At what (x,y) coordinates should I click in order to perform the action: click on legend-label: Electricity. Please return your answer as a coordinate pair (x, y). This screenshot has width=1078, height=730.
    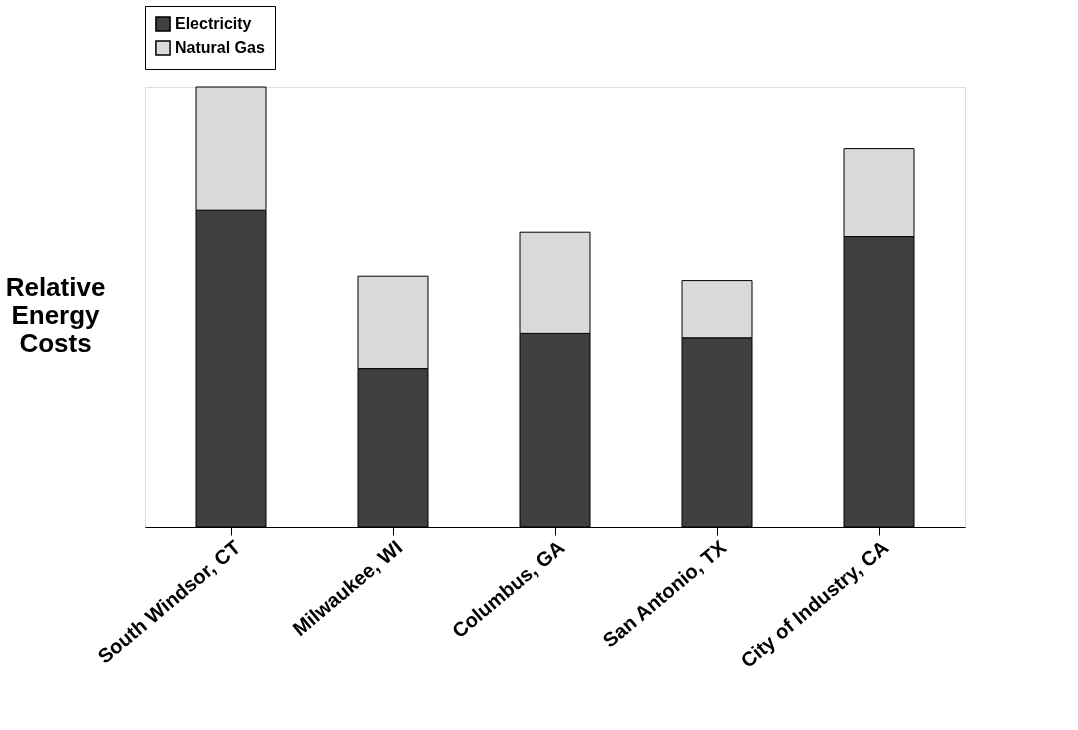
    Looking at the image, I should click on (213, 23).